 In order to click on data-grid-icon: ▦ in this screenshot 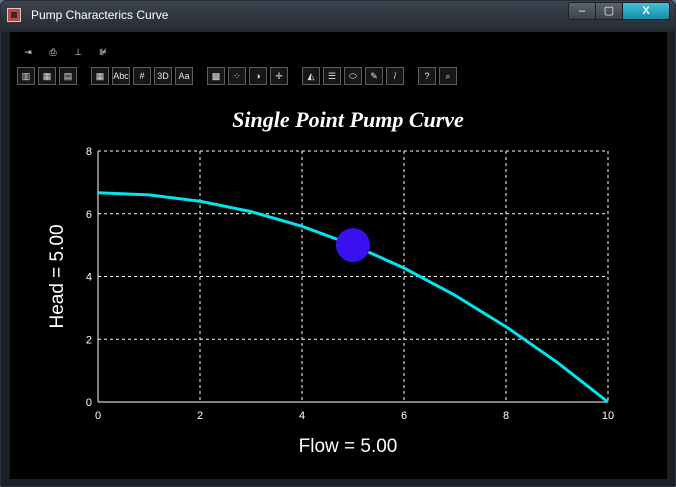, I will do `click(100, 75)`.